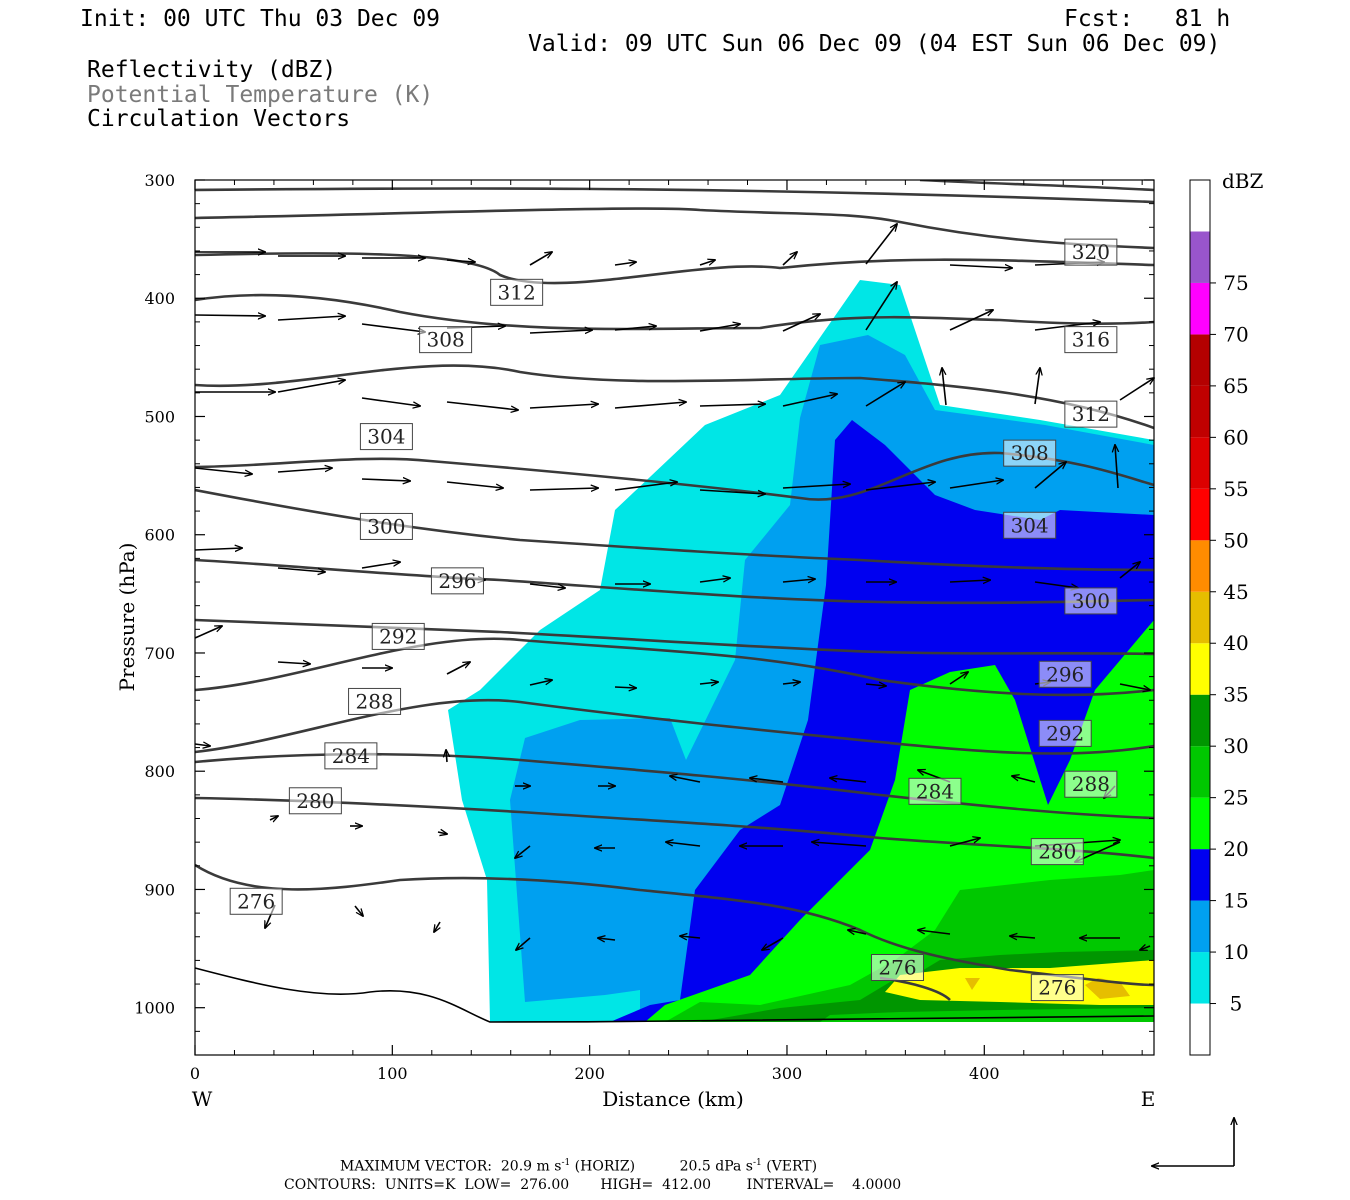  What do you see at coordinates (972, 984) in the screenshot?
I see `refl-40-spot` at bounding box center [972, 984].